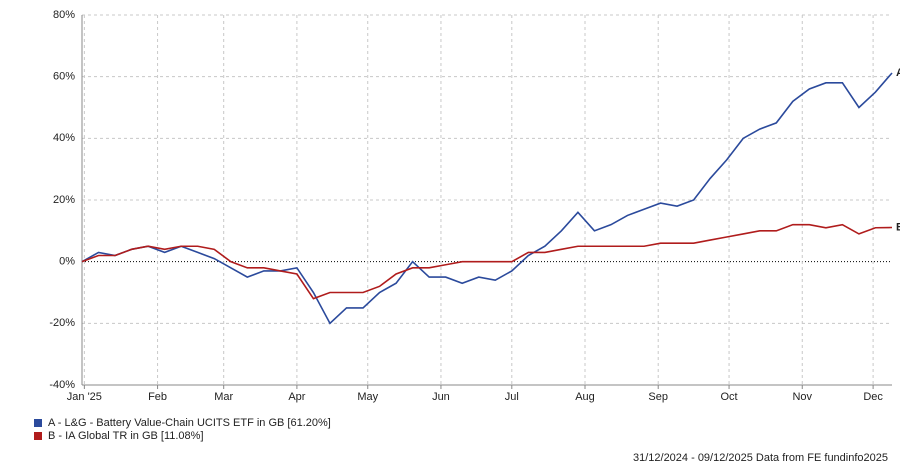 The height and width of the screenshot is (472, 900). I want to click on x-tick-label: May, so click(367, 397).